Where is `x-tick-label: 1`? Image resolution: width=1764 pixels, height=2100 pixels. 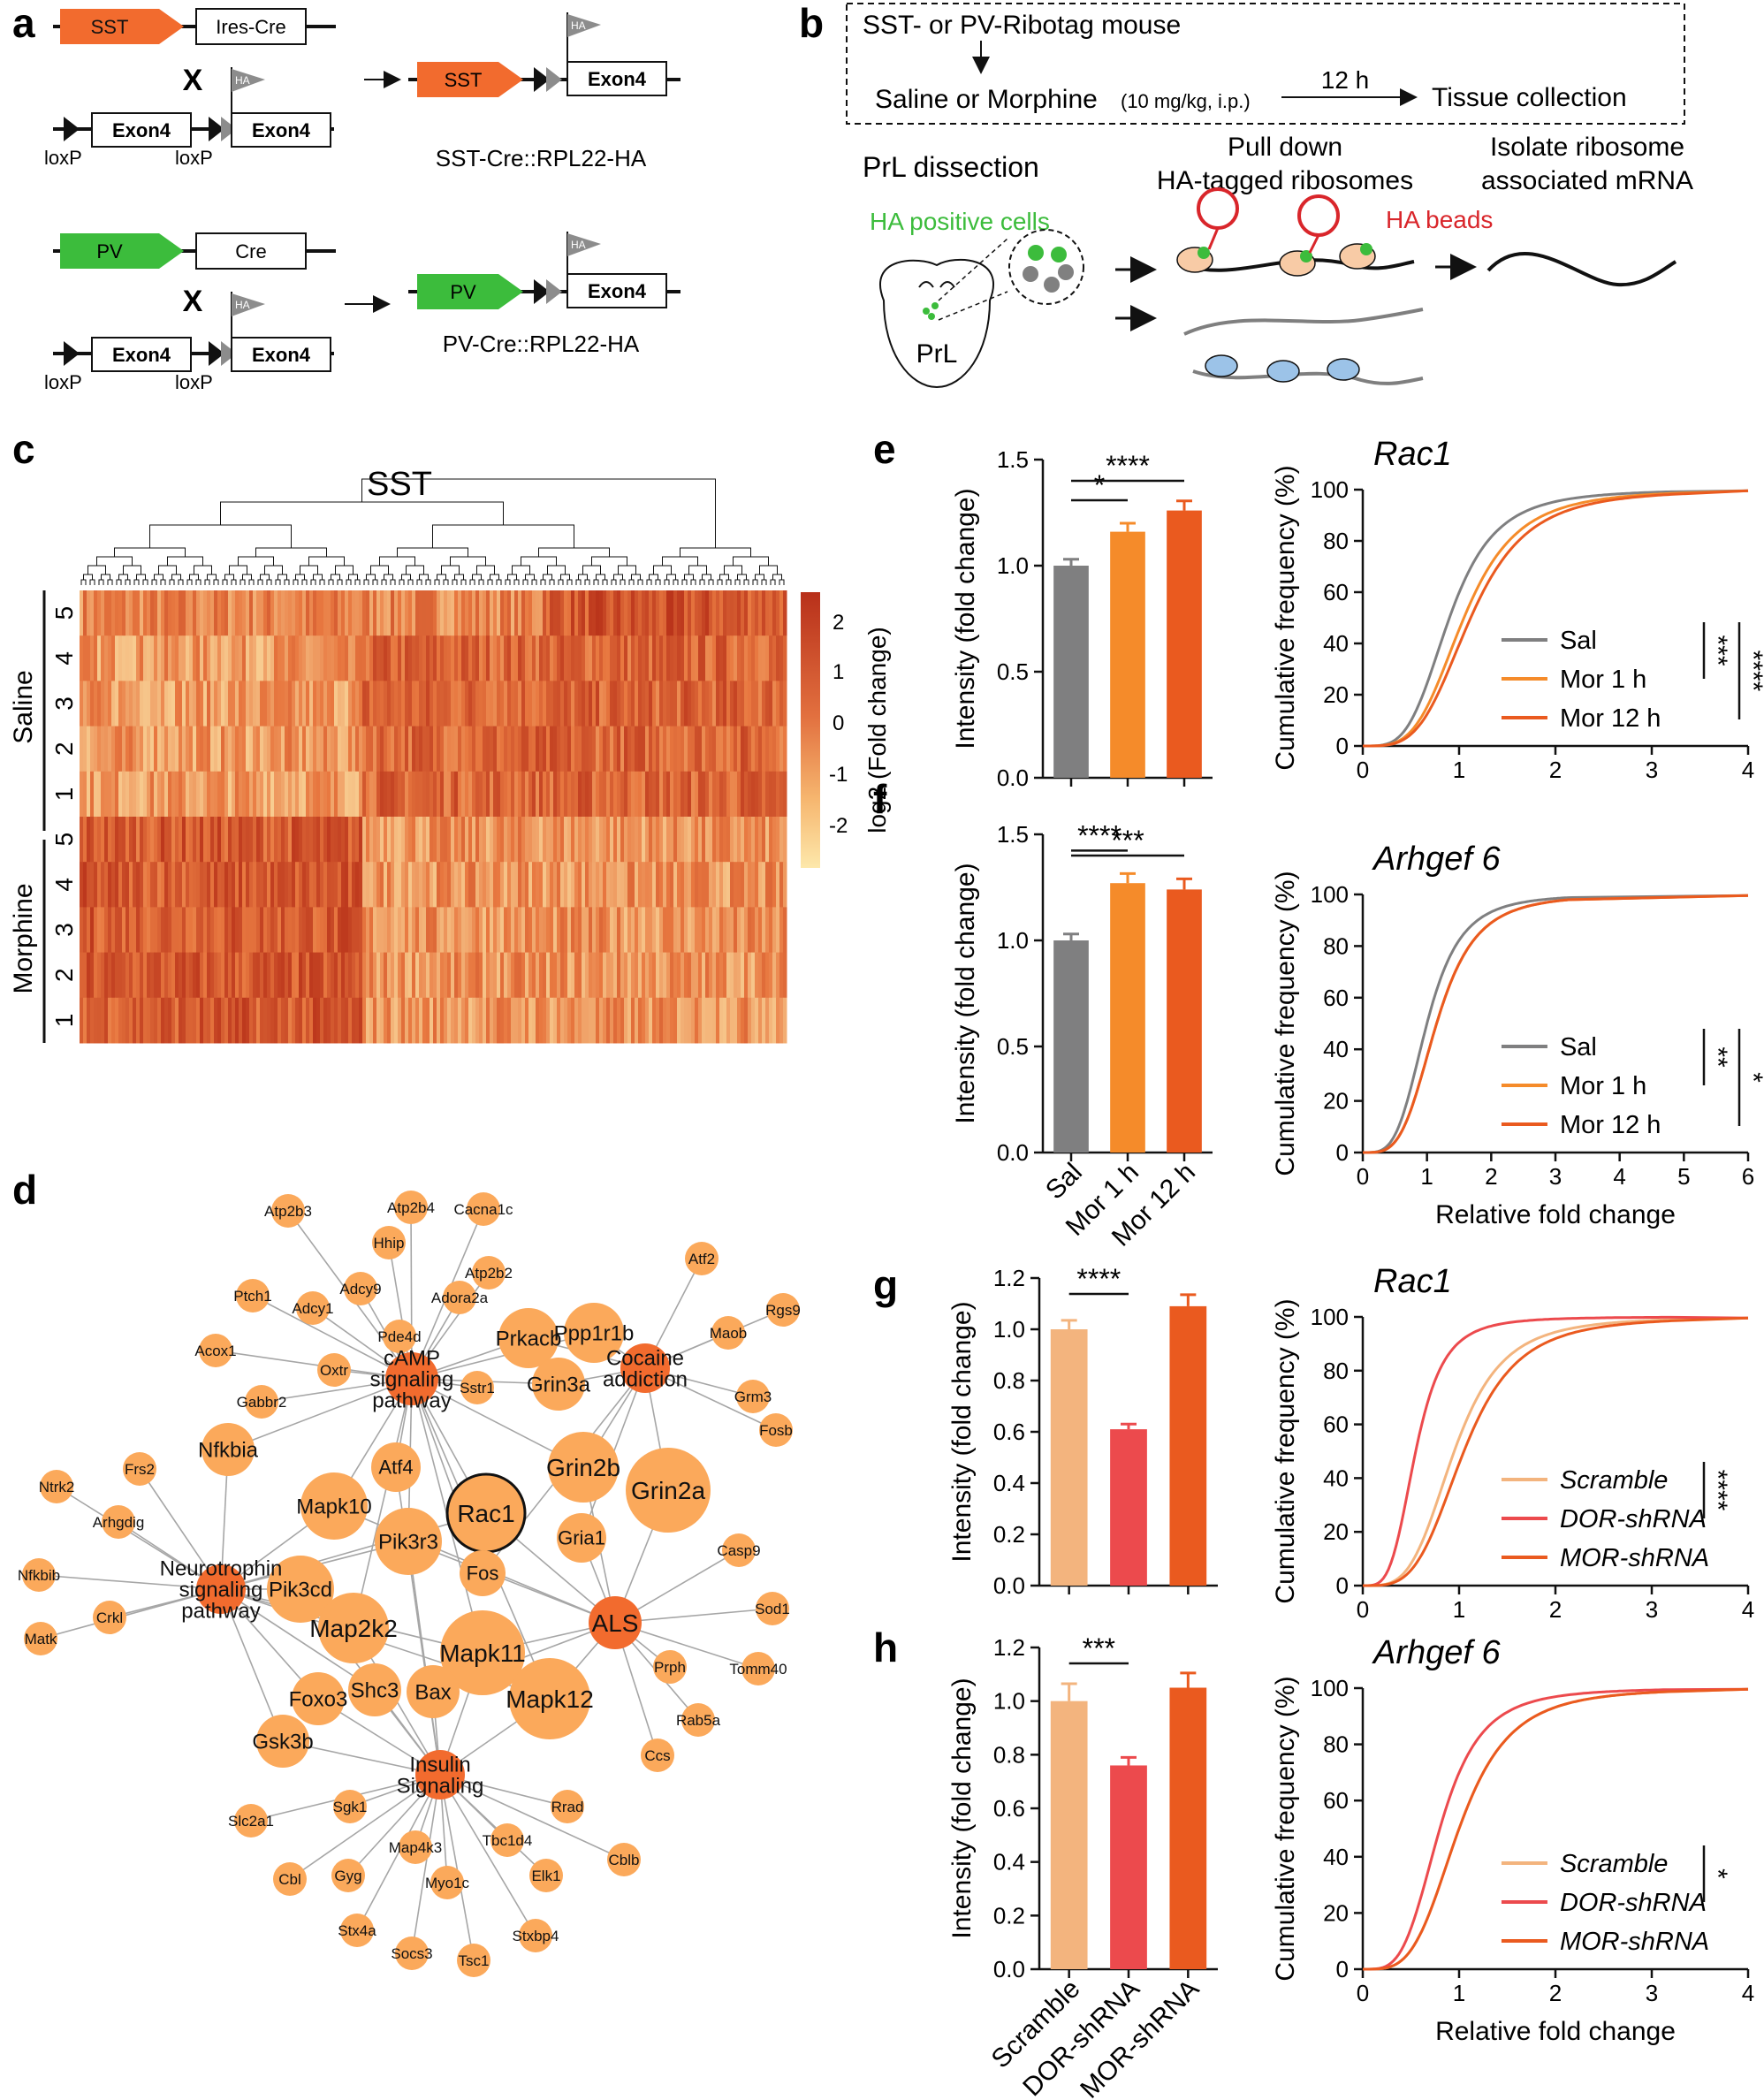 x-tick-label: 1 is located at coordinates (1426, 1176).